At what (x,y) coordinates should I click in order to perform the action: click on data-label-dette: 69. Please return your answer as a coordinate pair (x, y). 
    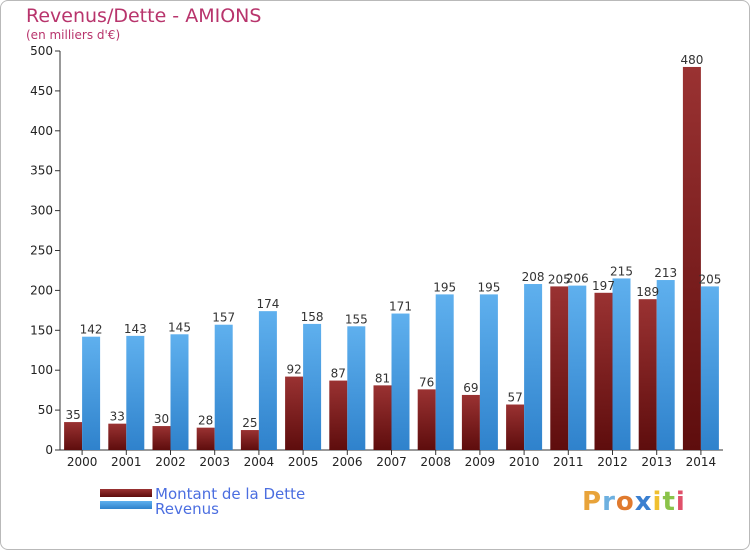
    Looking at the image, I should click on (470, 388).